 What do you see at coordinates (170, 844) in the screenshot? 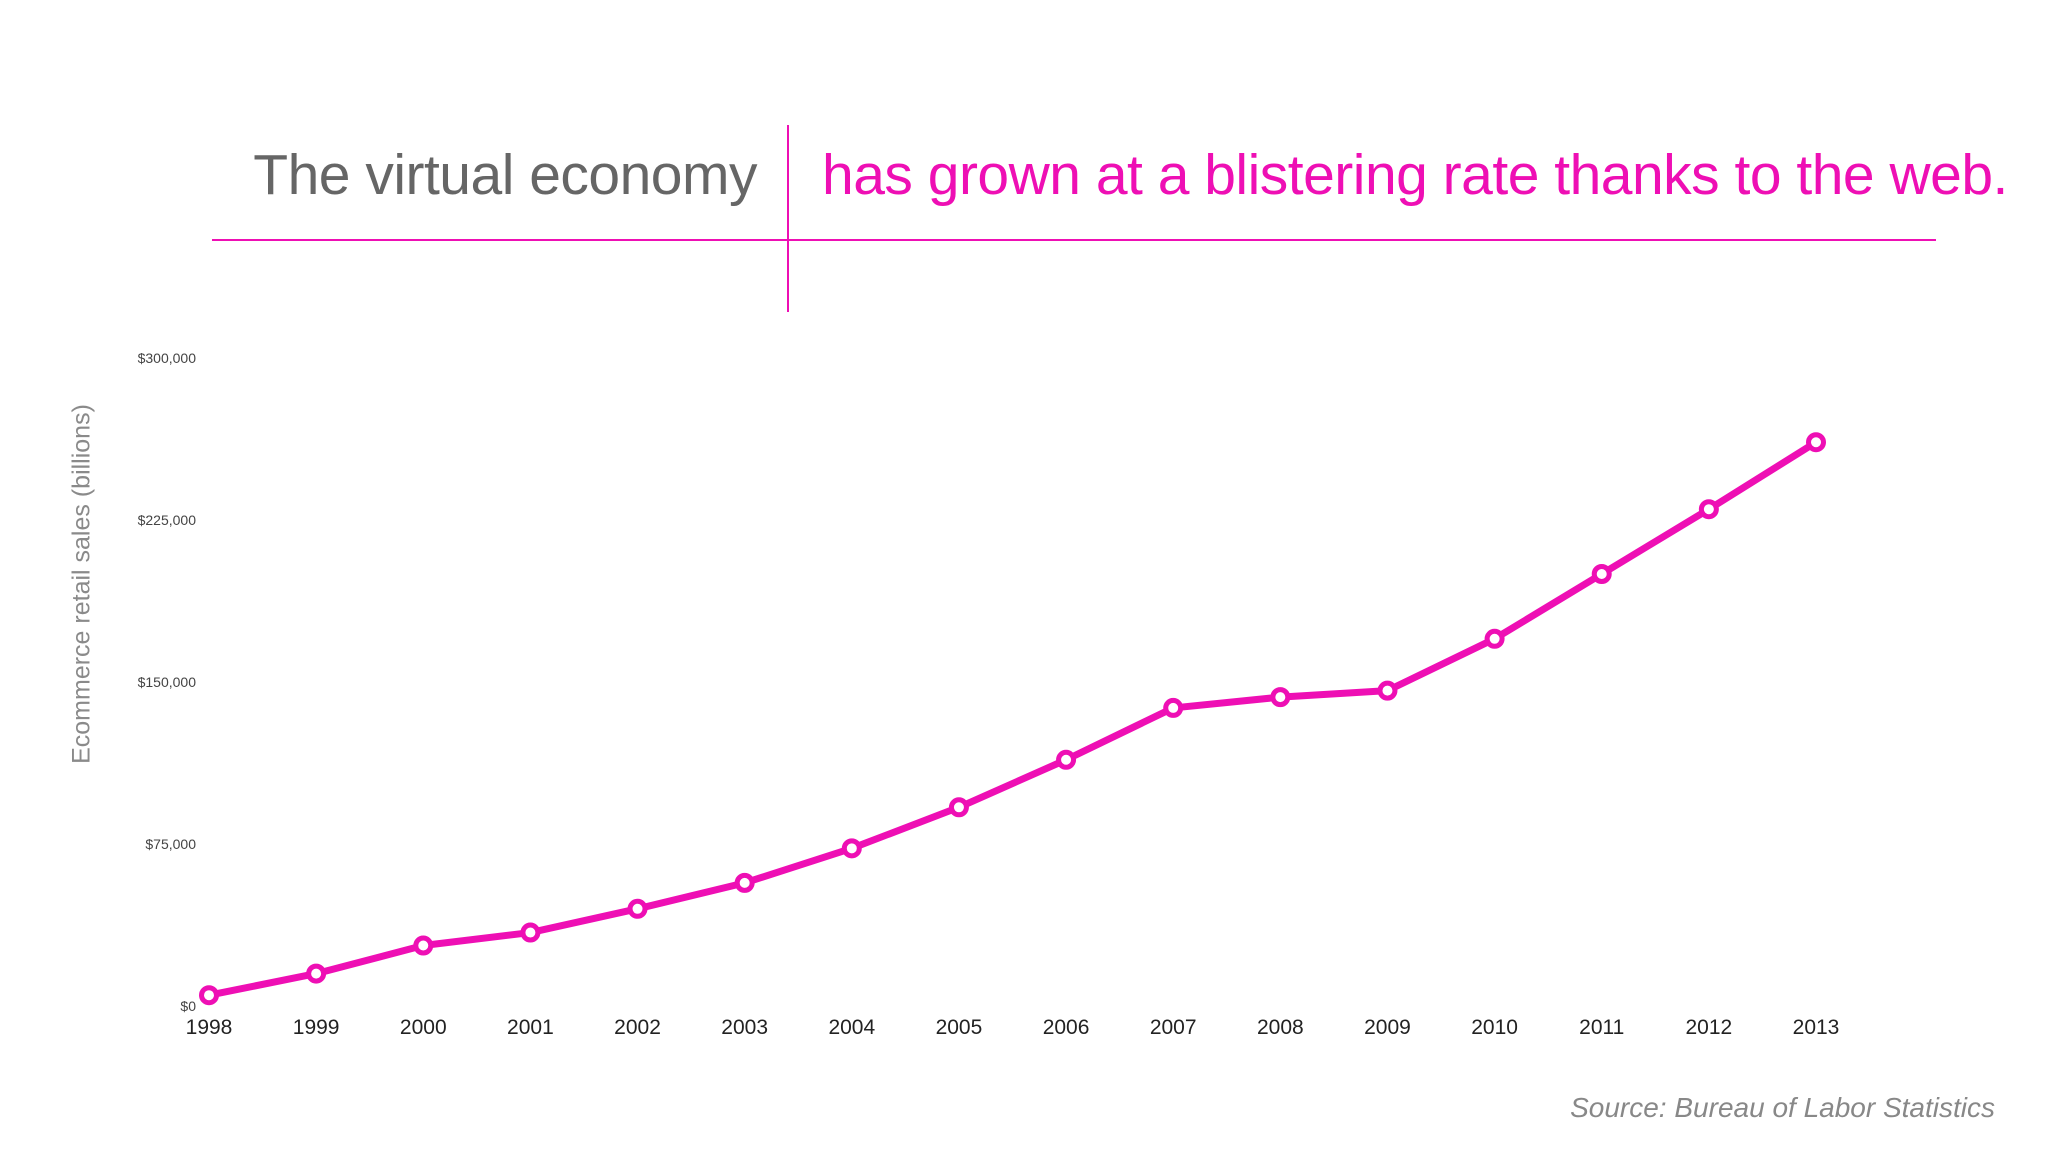
I see `y-tick-label: $75,000` at bounding box center [170, 844].